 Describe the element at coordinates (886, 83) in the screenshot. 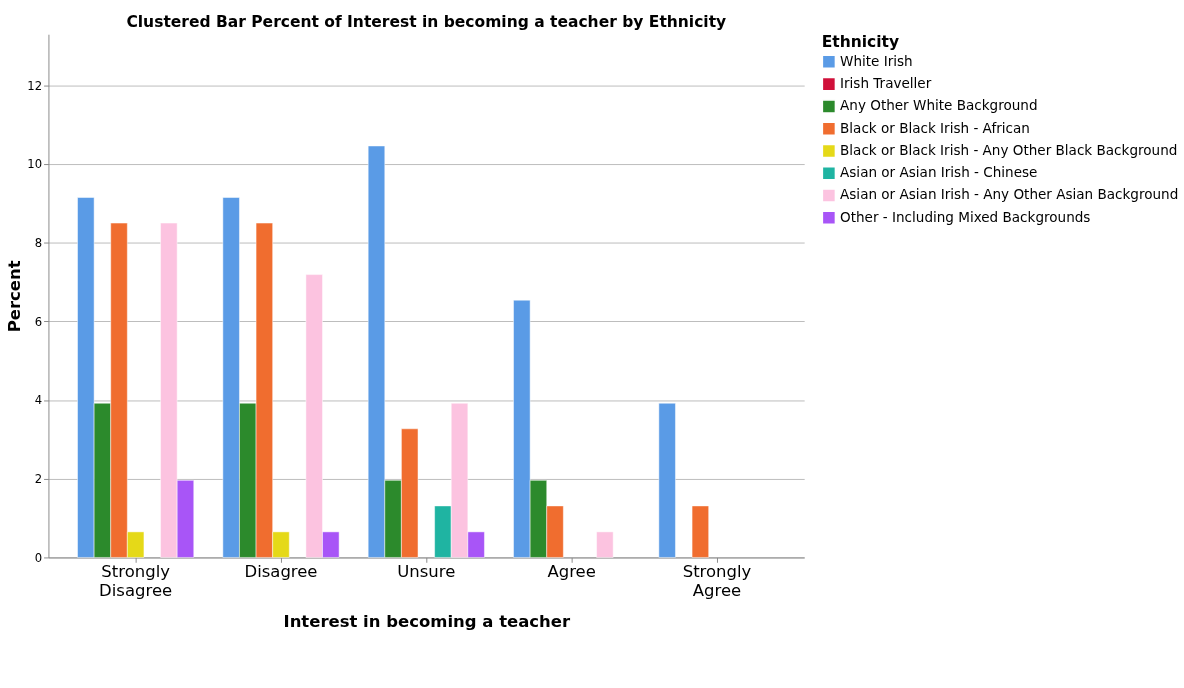

I see `legend-label: Irish Traveller` at that location.